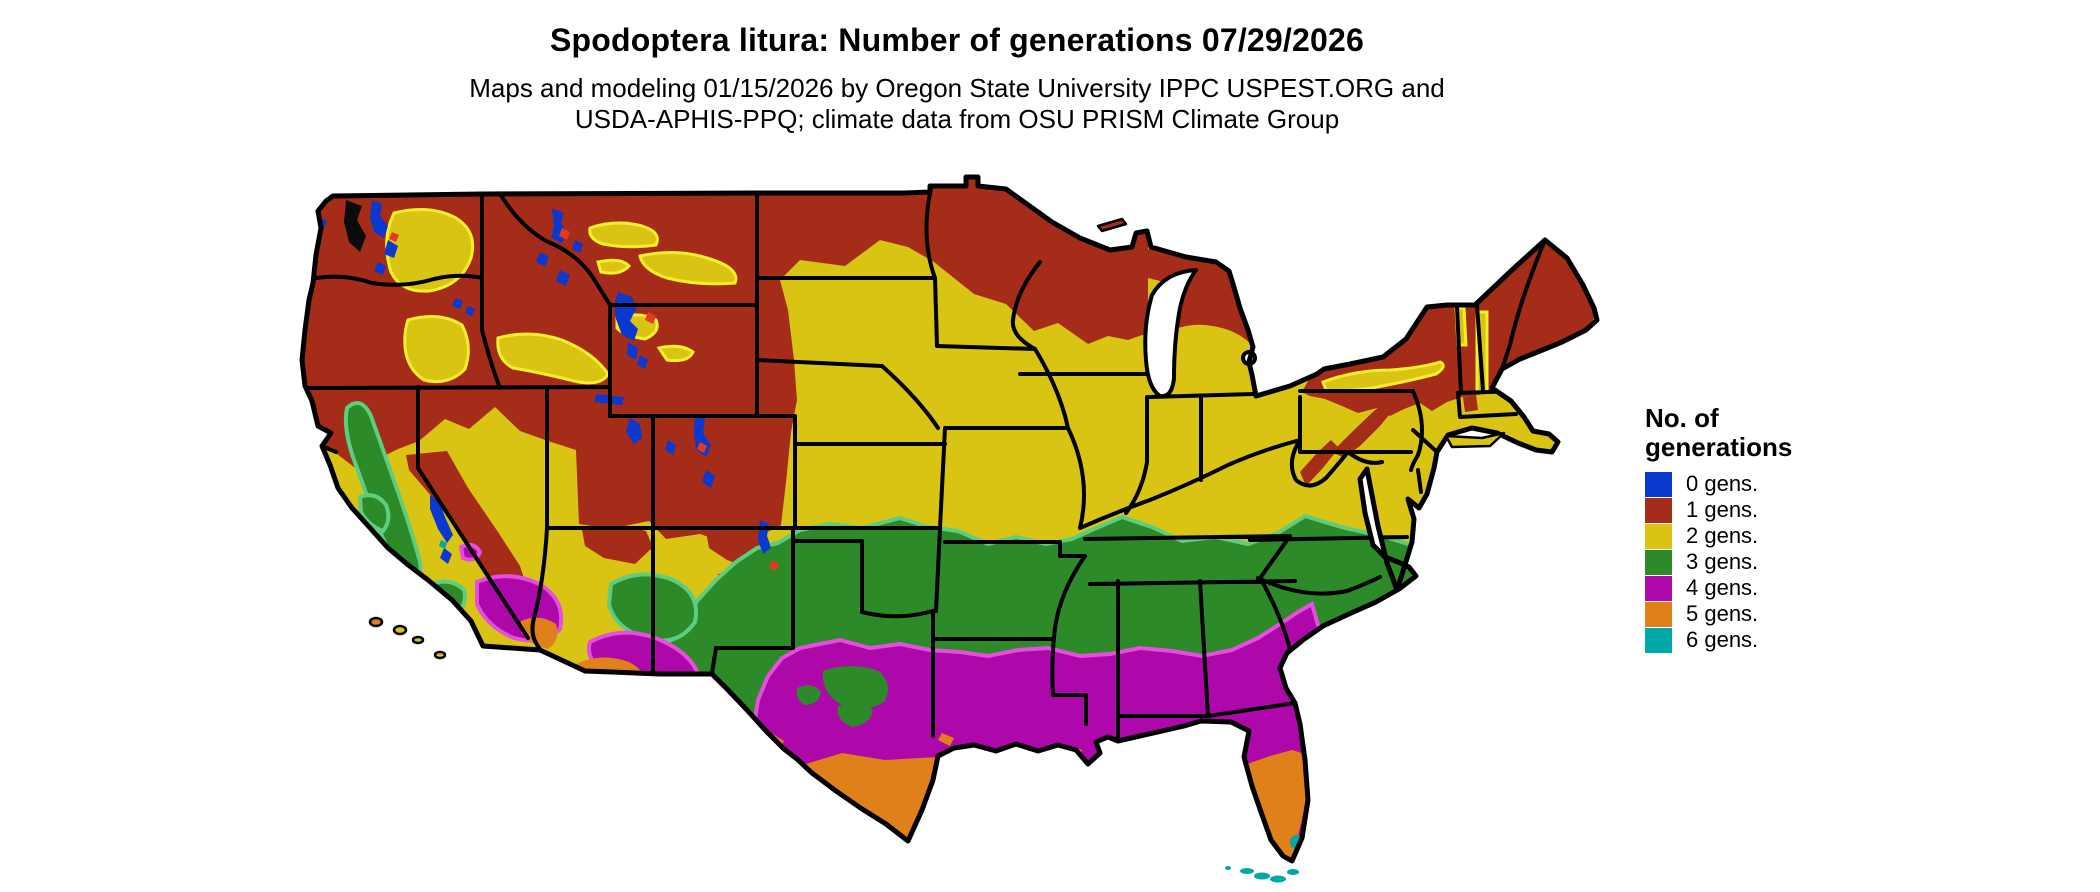 The width and height of the screenshot is (2100, 892). I want to click on zone-5-gens-florida, so click(1277, 805).